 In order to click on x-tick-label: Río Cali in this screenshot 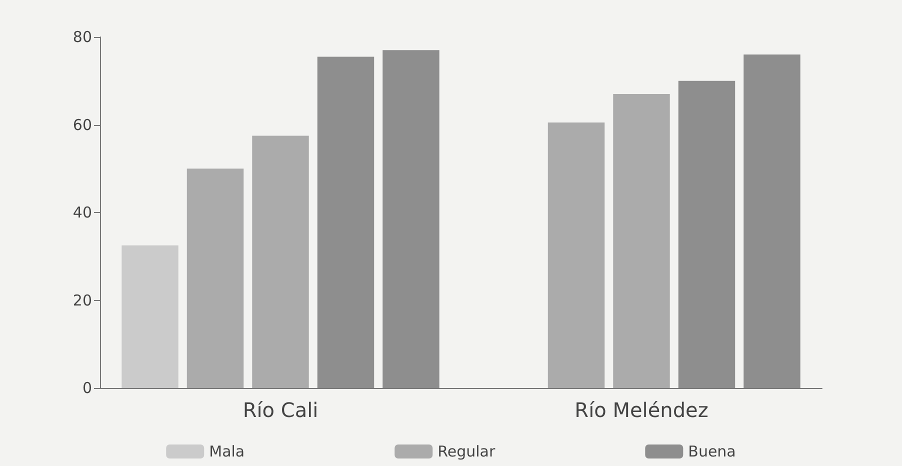, I will do `click(280, 410)`.